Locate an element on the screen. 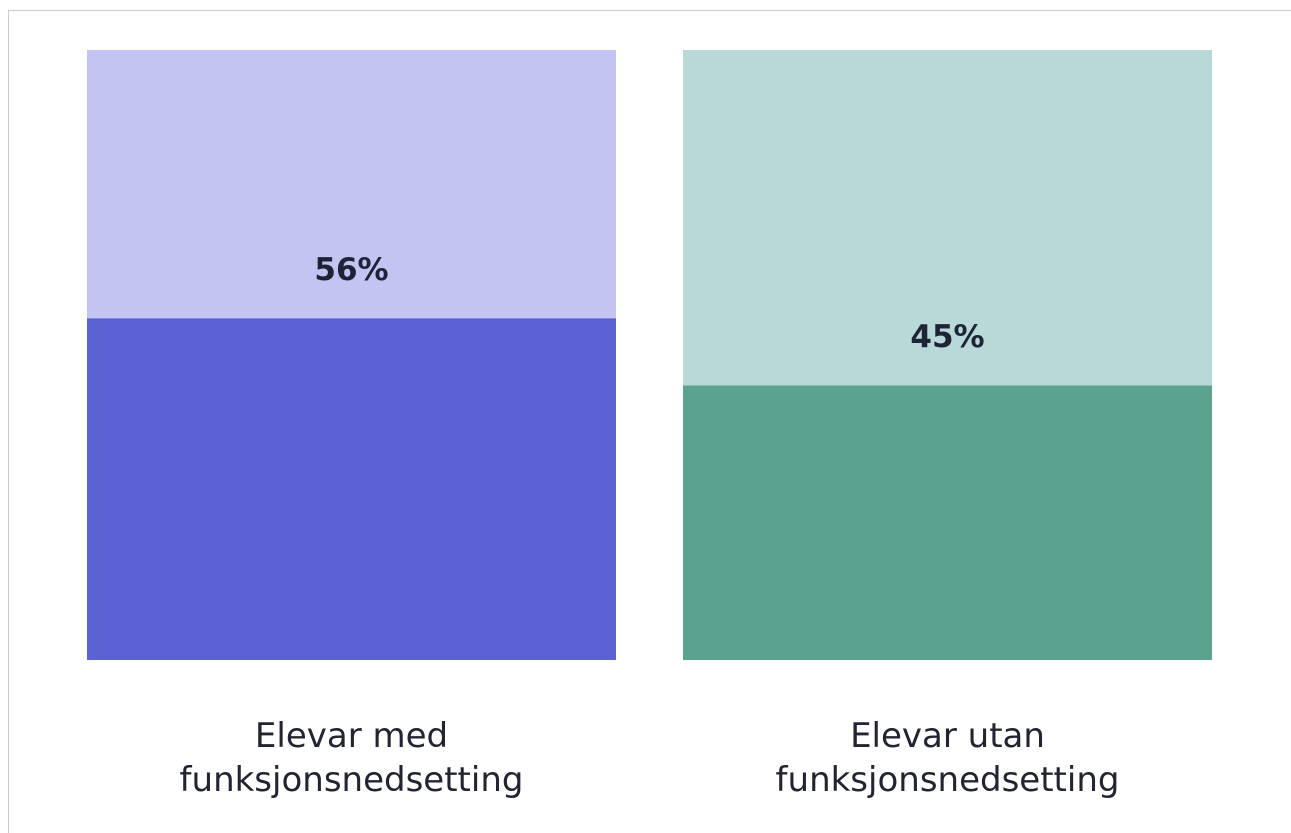 This screenshot has height=833, width=1291. category-label: Elevar med funksjonsnedsetting is located at coordinates (351, 758).